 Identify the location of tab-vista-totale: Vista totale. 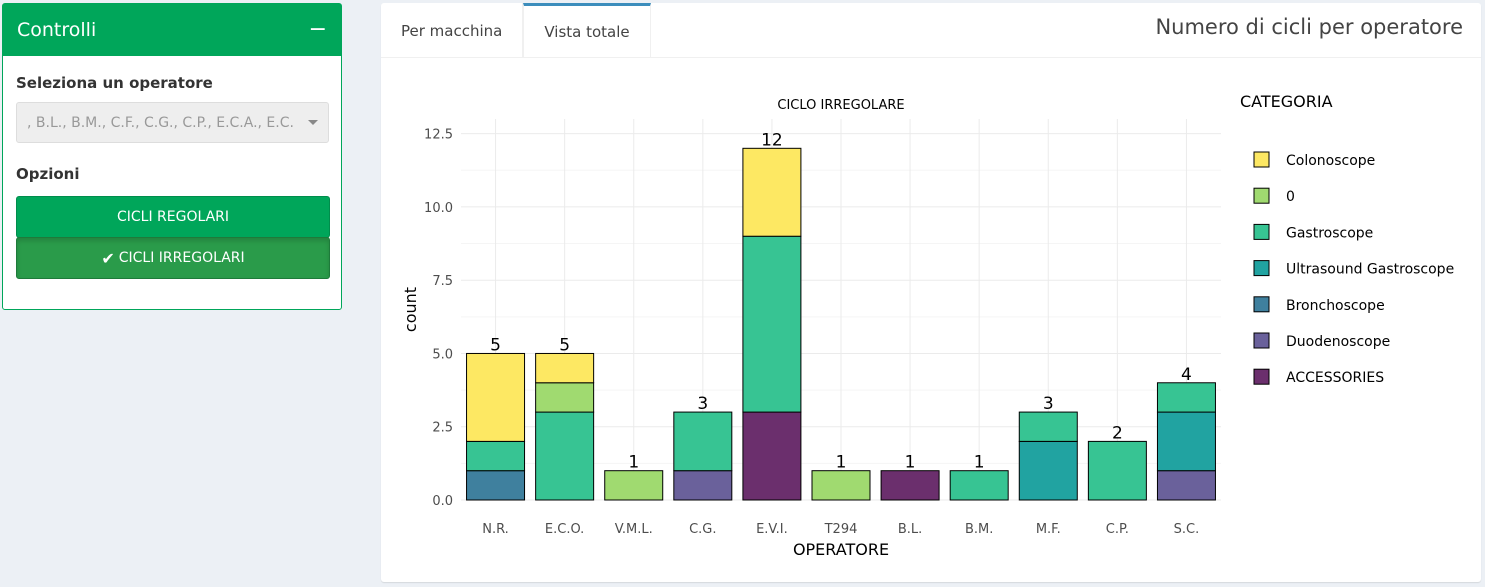
(587, 30).